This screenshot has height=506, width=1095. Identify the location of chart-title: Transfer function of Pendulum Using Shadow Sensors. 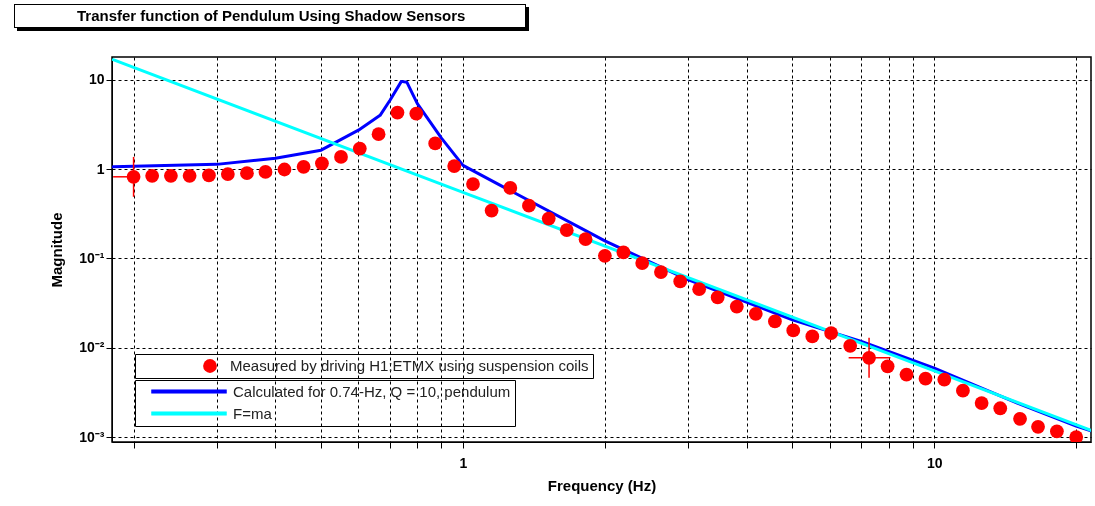
(270, 16).